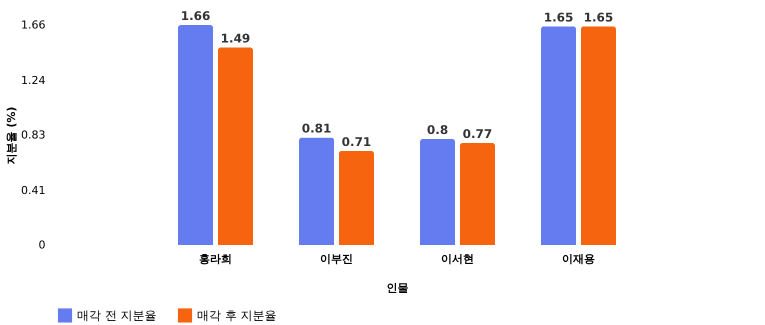  What do you see at coordinates (195, 16) in the screenshot?
I see `data-label: 1.66` at bounding box center [195, 16].